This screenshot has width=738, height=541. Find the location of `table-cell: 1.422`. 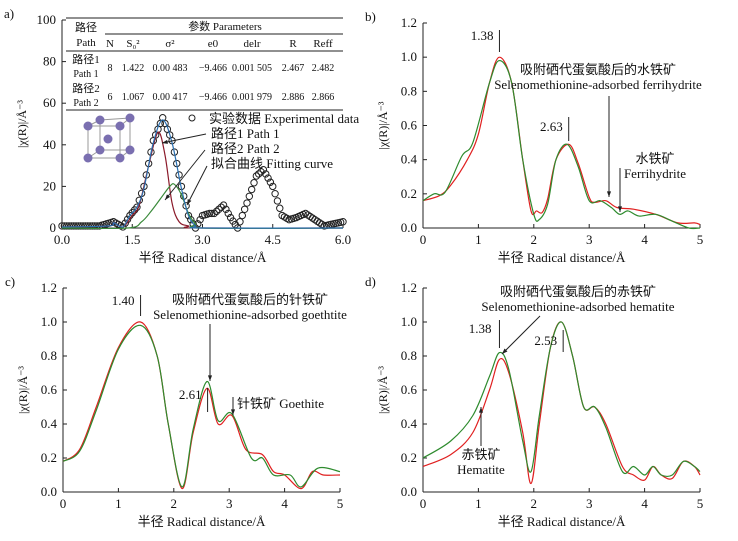

table-cell: 1.422 is located at coordinates (133, 68).